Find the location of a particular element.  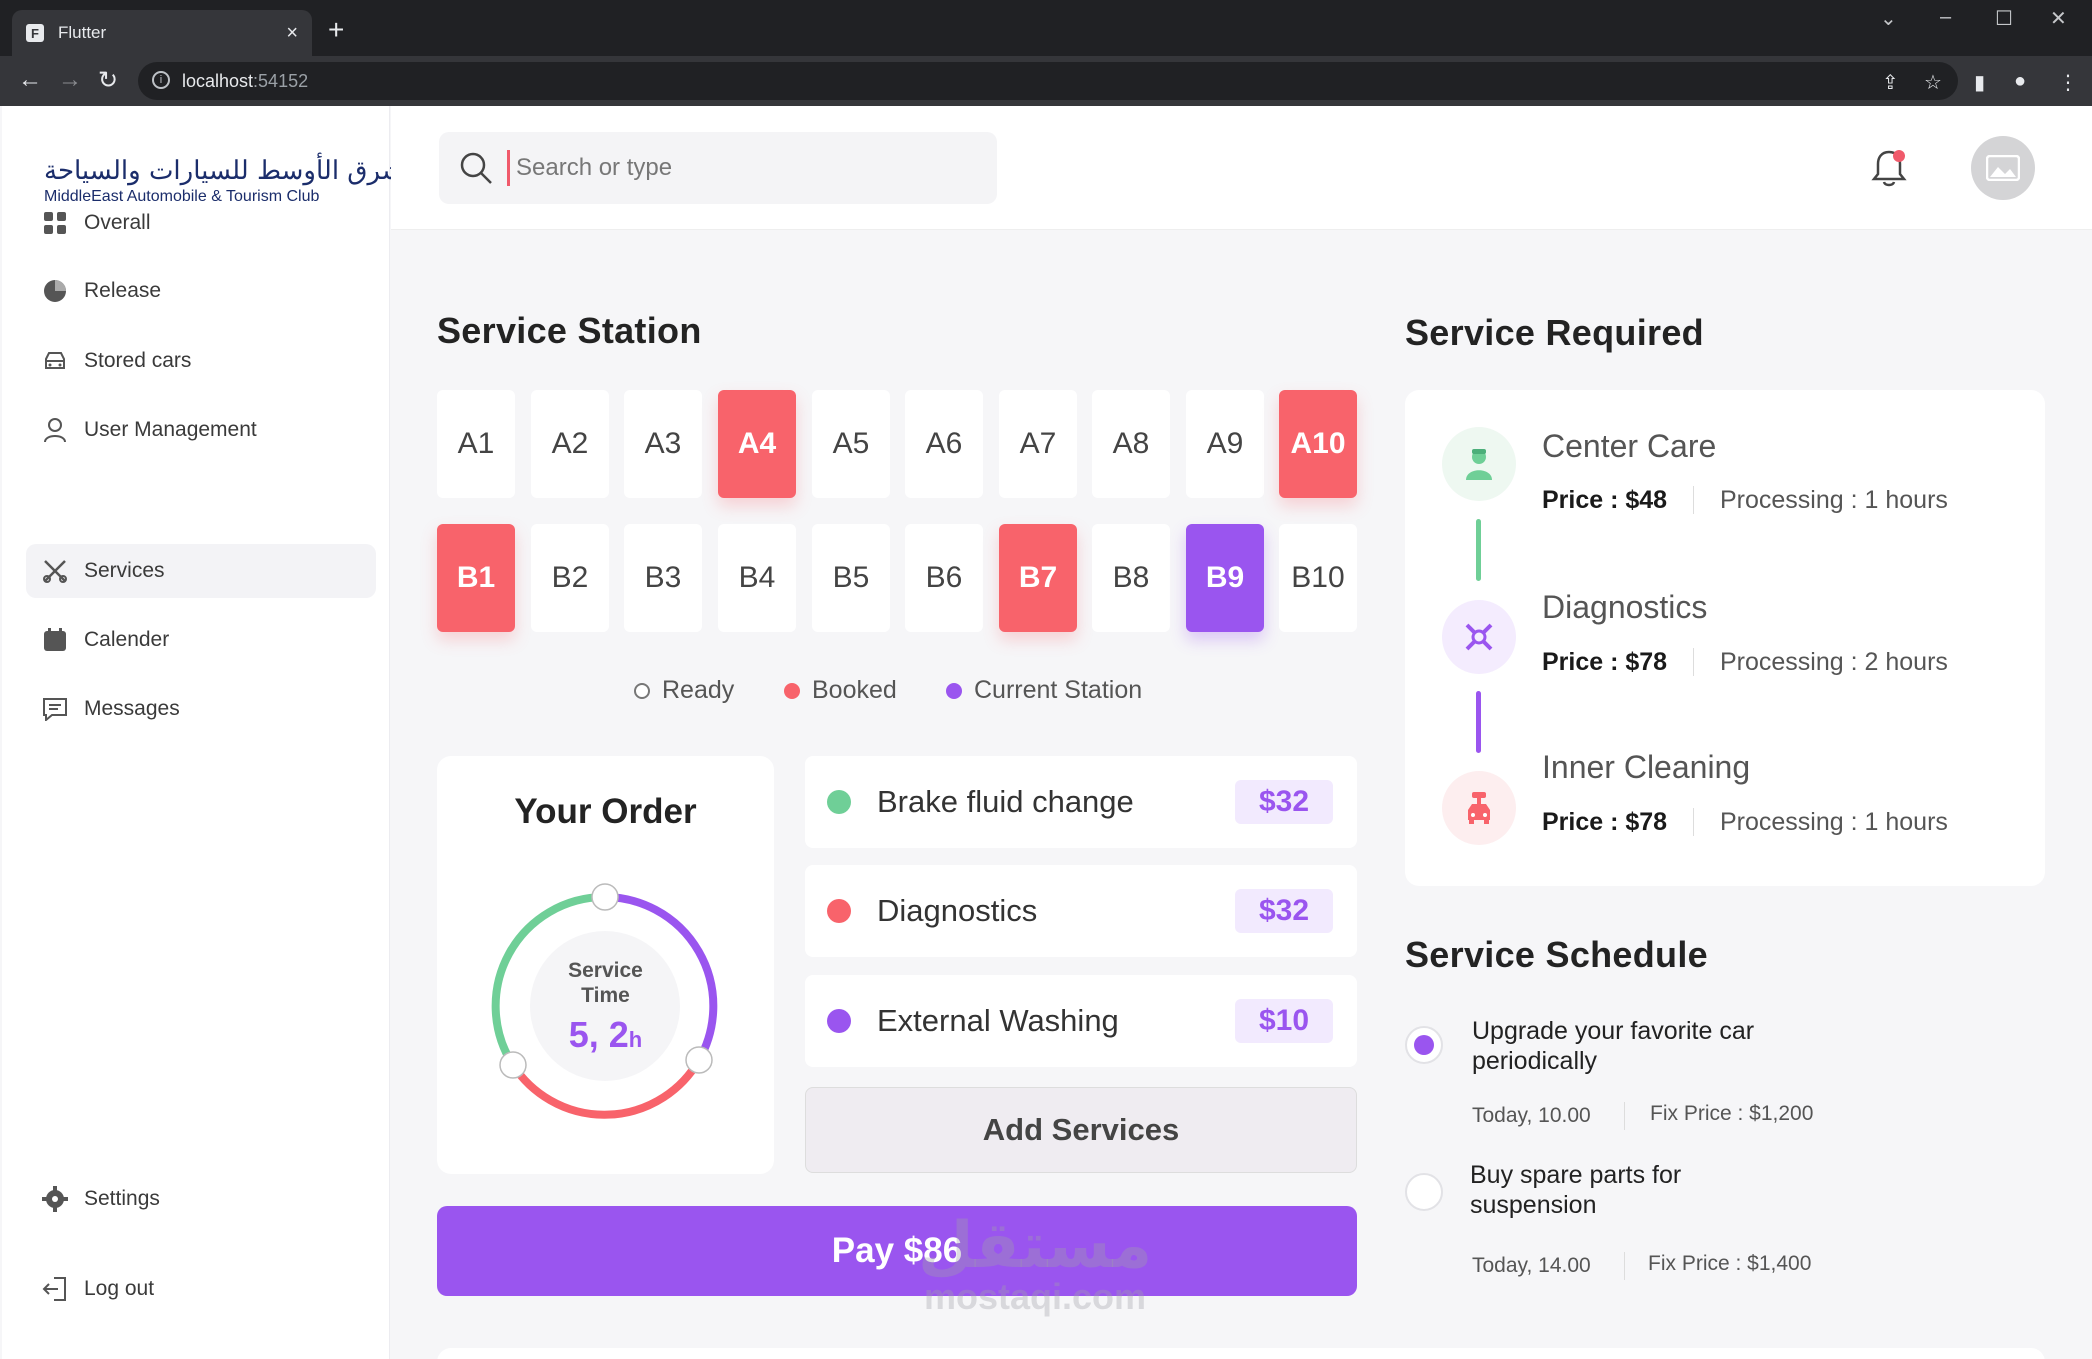

order-card: Your Order Service Time 5, 2h is located at coordinates (605, 965).